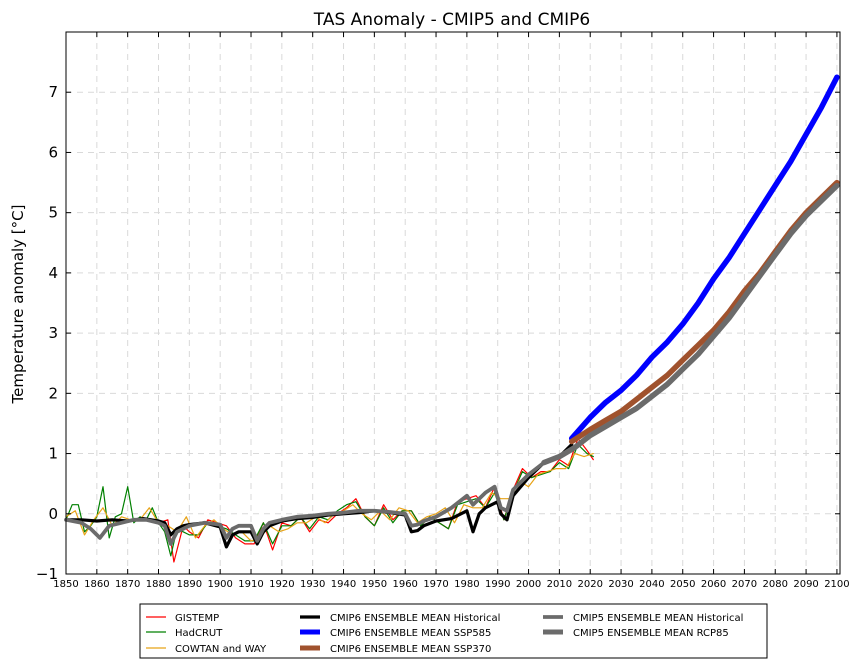 Image resolution: width=862 pixels, height=668 pixels. Describe the element at coordinates (53, 92) in the screenshot. I see `y-tick-label: 7` at that location.